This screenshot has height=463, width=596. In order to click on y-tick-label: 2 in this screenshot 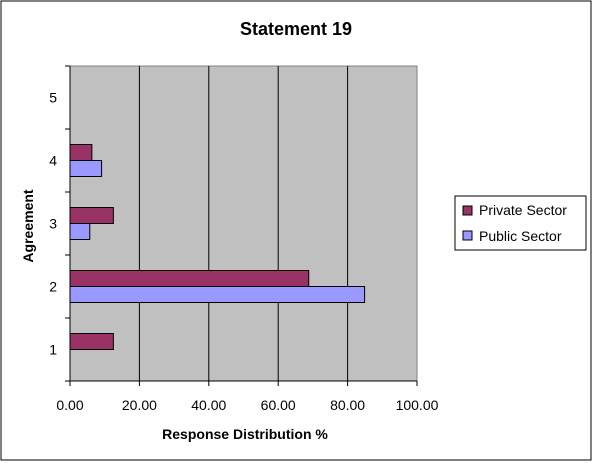, I will do `click(53, 287)`.